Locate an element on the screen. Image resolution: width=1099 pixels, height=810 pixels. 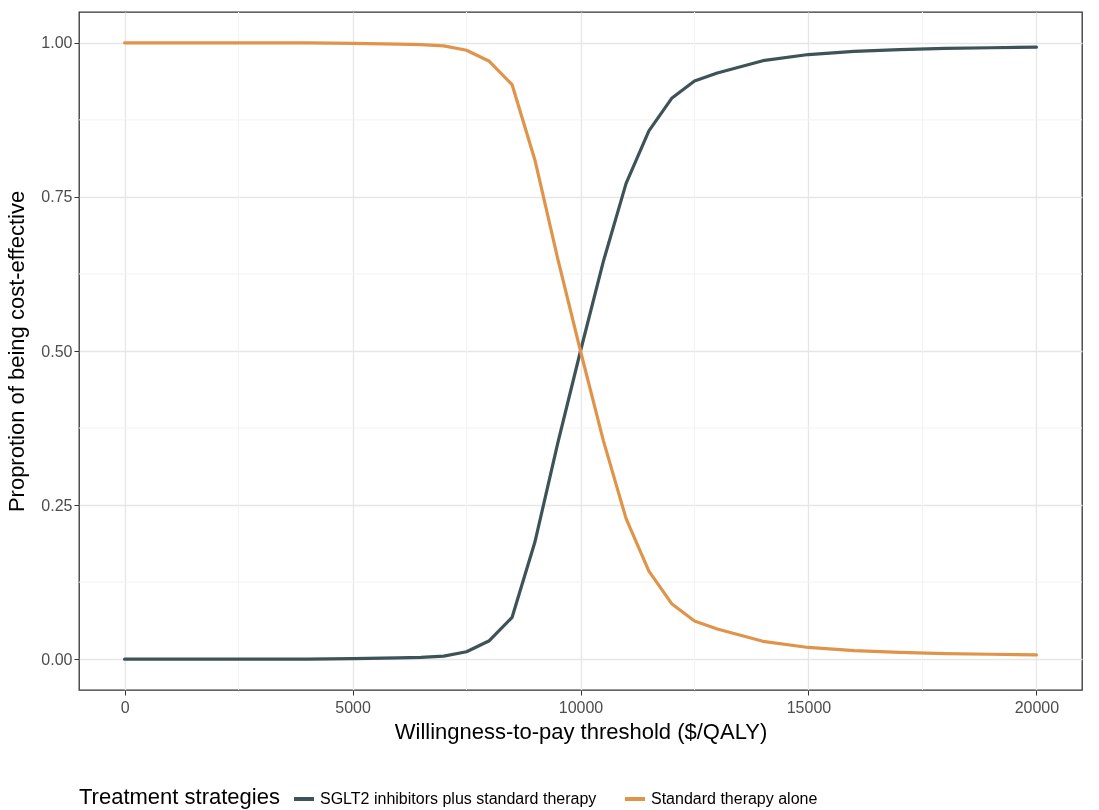
y-tick-label: 1.00 is located at coordinates (57, 43).